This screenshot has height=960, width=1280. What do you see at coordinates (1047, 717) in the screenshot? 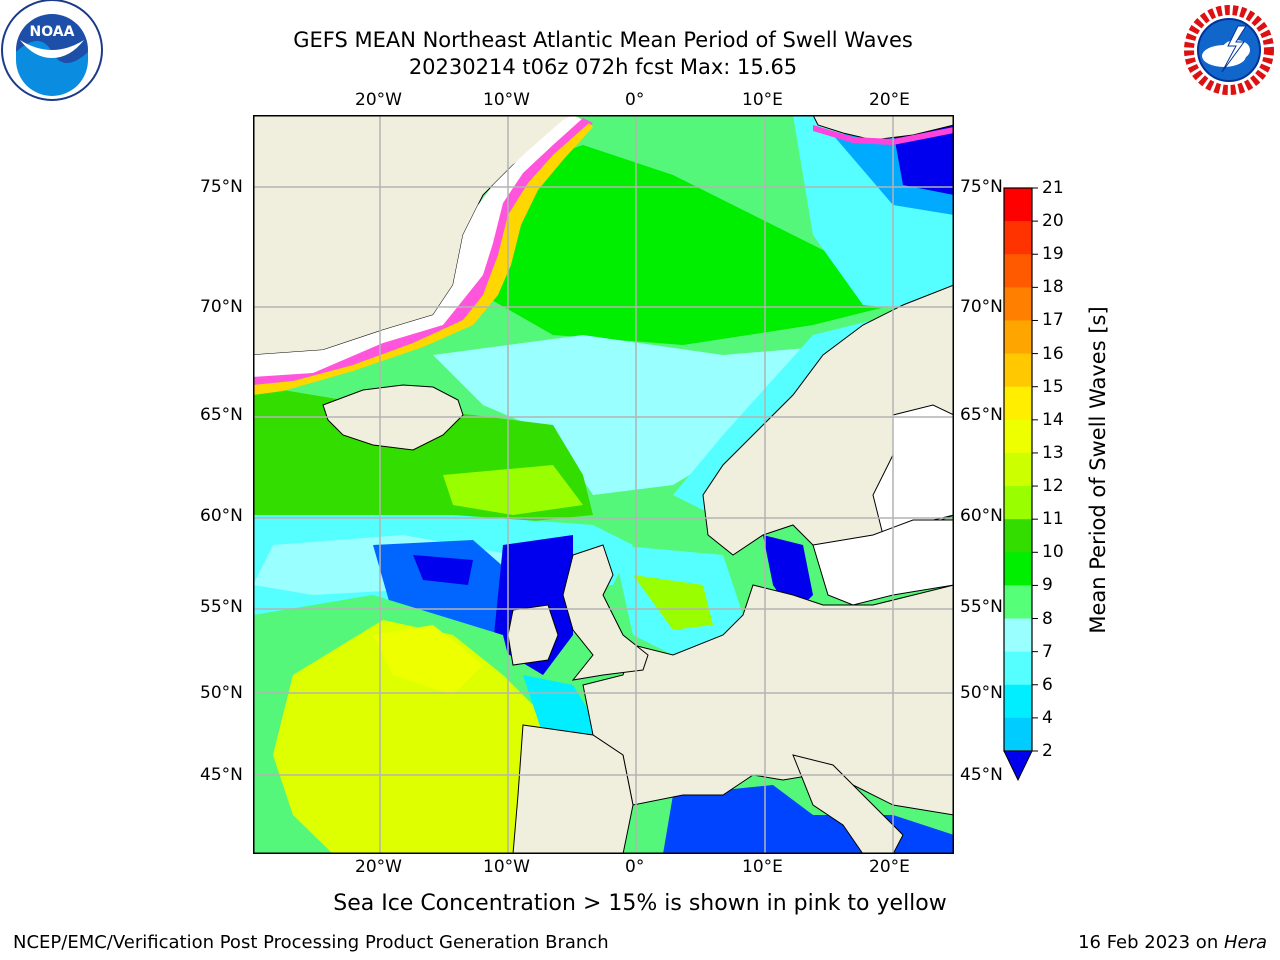
I see `colorbar-tick-label: 4` at bounding box center [1047, 717].